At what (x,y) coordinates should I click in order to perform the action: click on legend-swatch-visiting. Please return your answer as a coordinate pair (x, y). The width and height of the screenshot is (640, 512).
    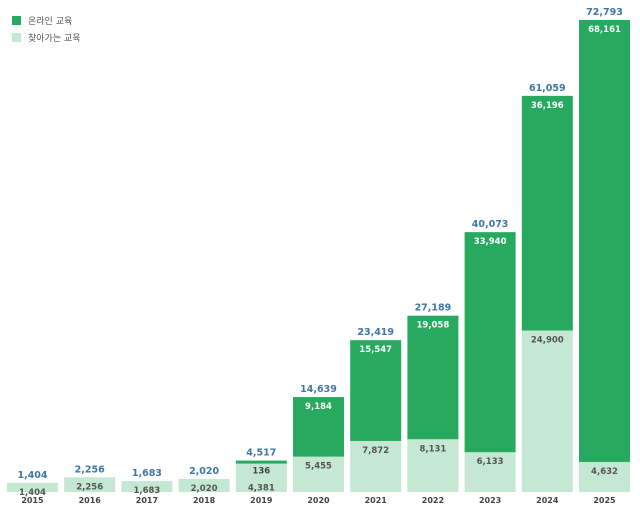
    Looking at the image, I should click on (16, 37).